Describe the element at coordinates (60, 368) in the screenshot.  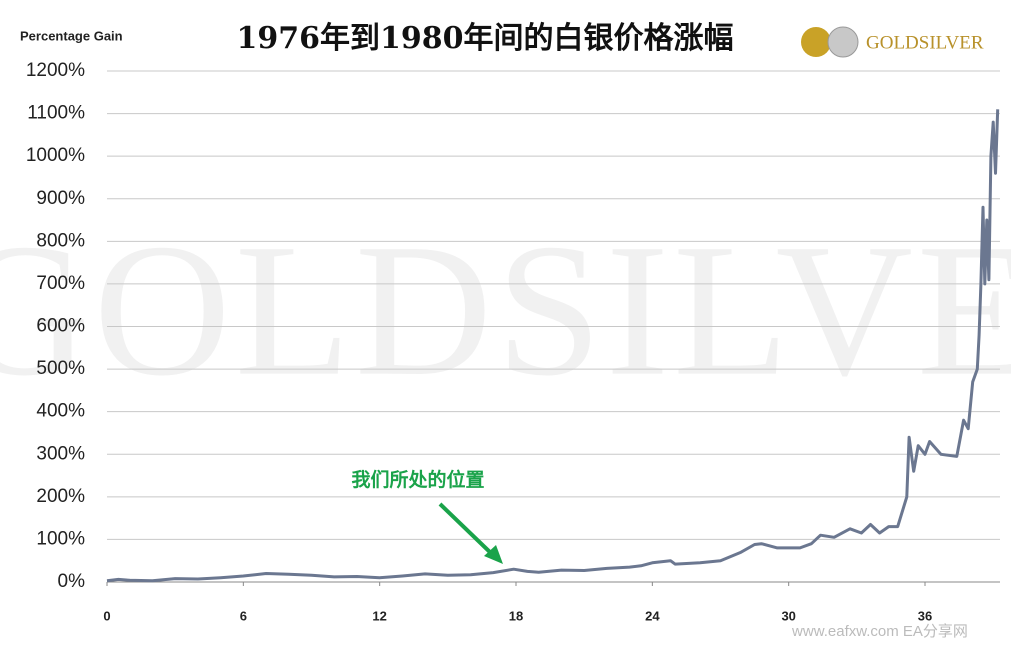
I see `y-tick-label: 500%` at that location.